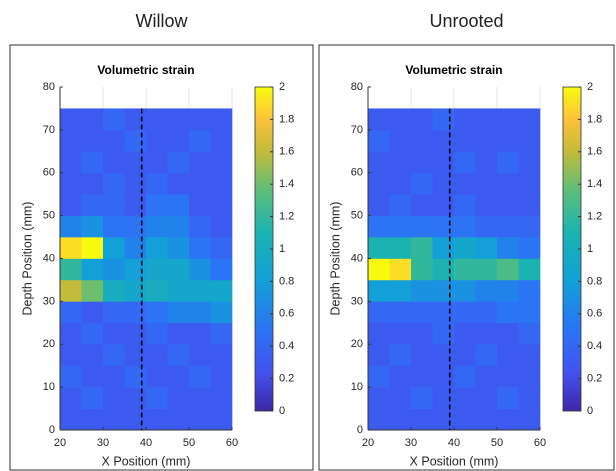  I want to click on y-tick-label: 20, so click(49, 344).